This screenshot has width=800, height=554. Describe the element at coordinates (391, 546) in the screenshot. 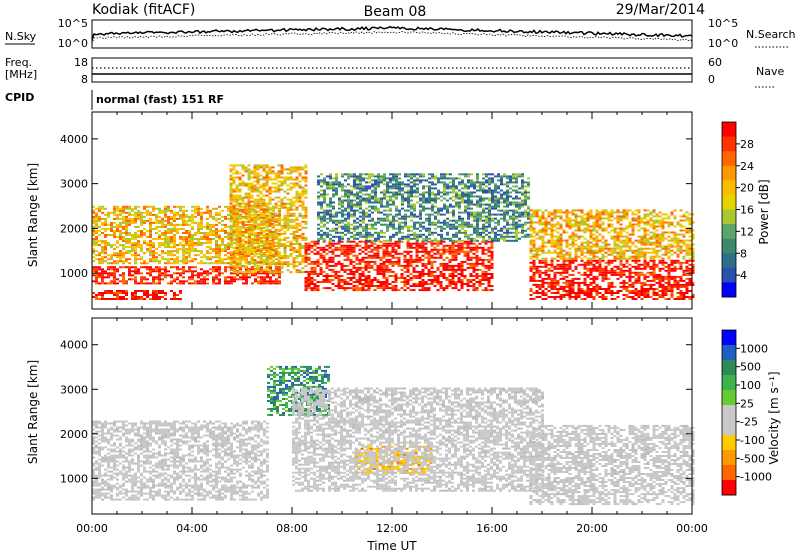

I see `time-axis-label: Time UT` at that location.